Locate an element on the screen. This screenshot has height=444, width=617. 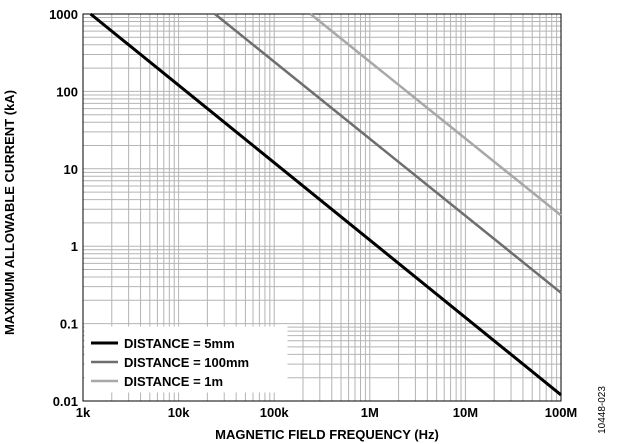
y-tick-label: 100 is located at coordinates (67, 91).